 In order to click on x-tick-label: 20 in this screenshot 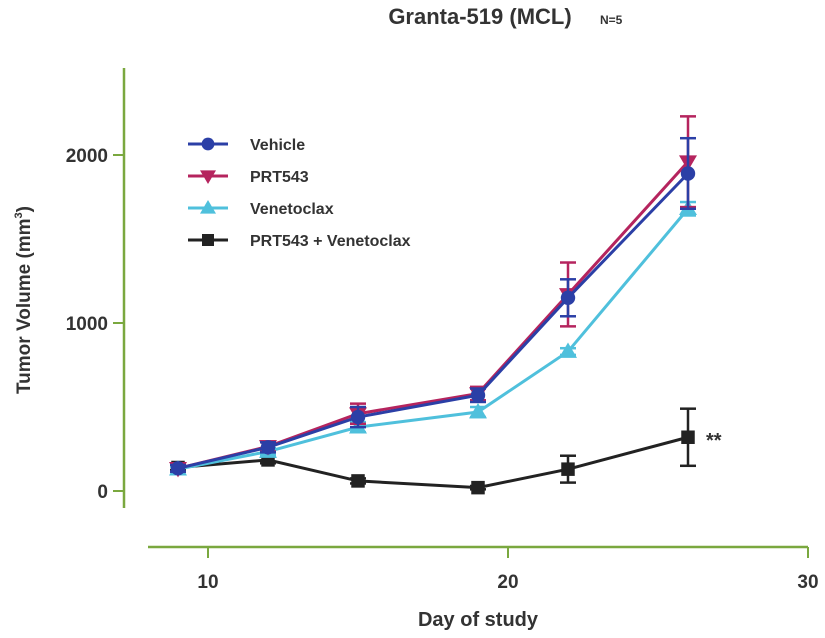, I will do `click(507, 582)`.